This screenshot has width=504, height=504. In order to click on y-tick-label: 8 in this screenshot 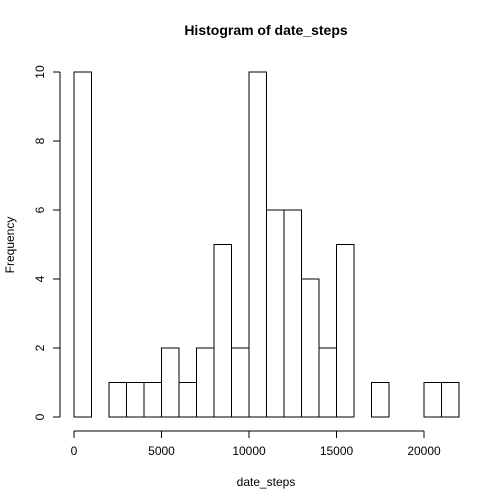, I will do `click(40, 140)`.